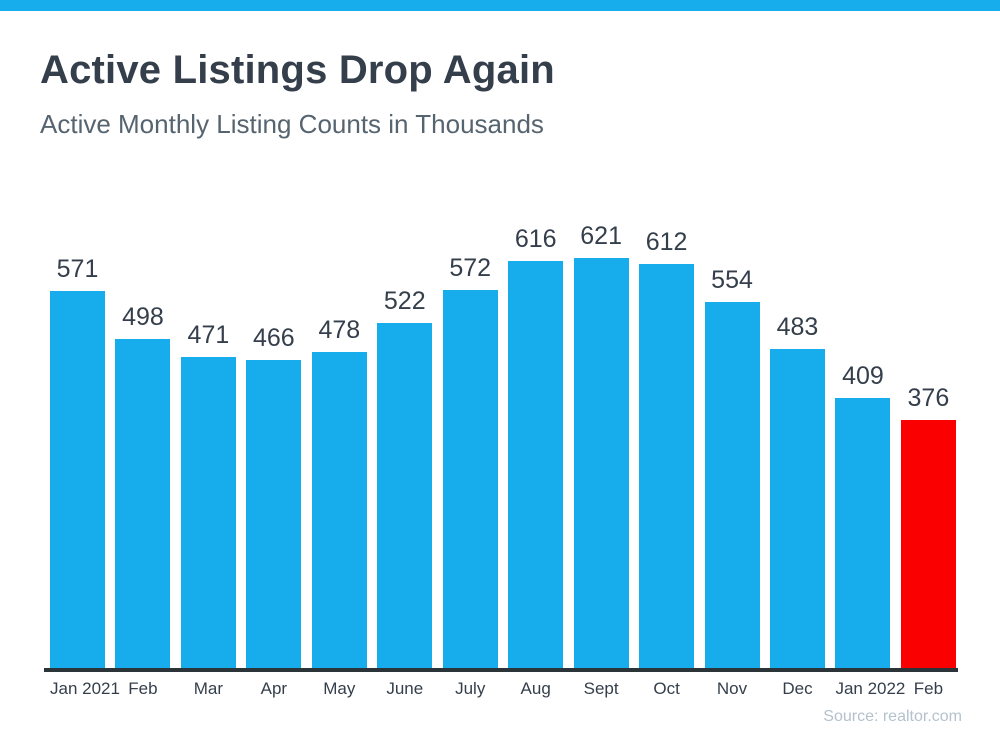 The width and height of the screenshot is (1000, 750). What do you see at coordinates (601, 236) in the screenshot?
I see `bar-value-label: 621` at bounding box center [601, 236].